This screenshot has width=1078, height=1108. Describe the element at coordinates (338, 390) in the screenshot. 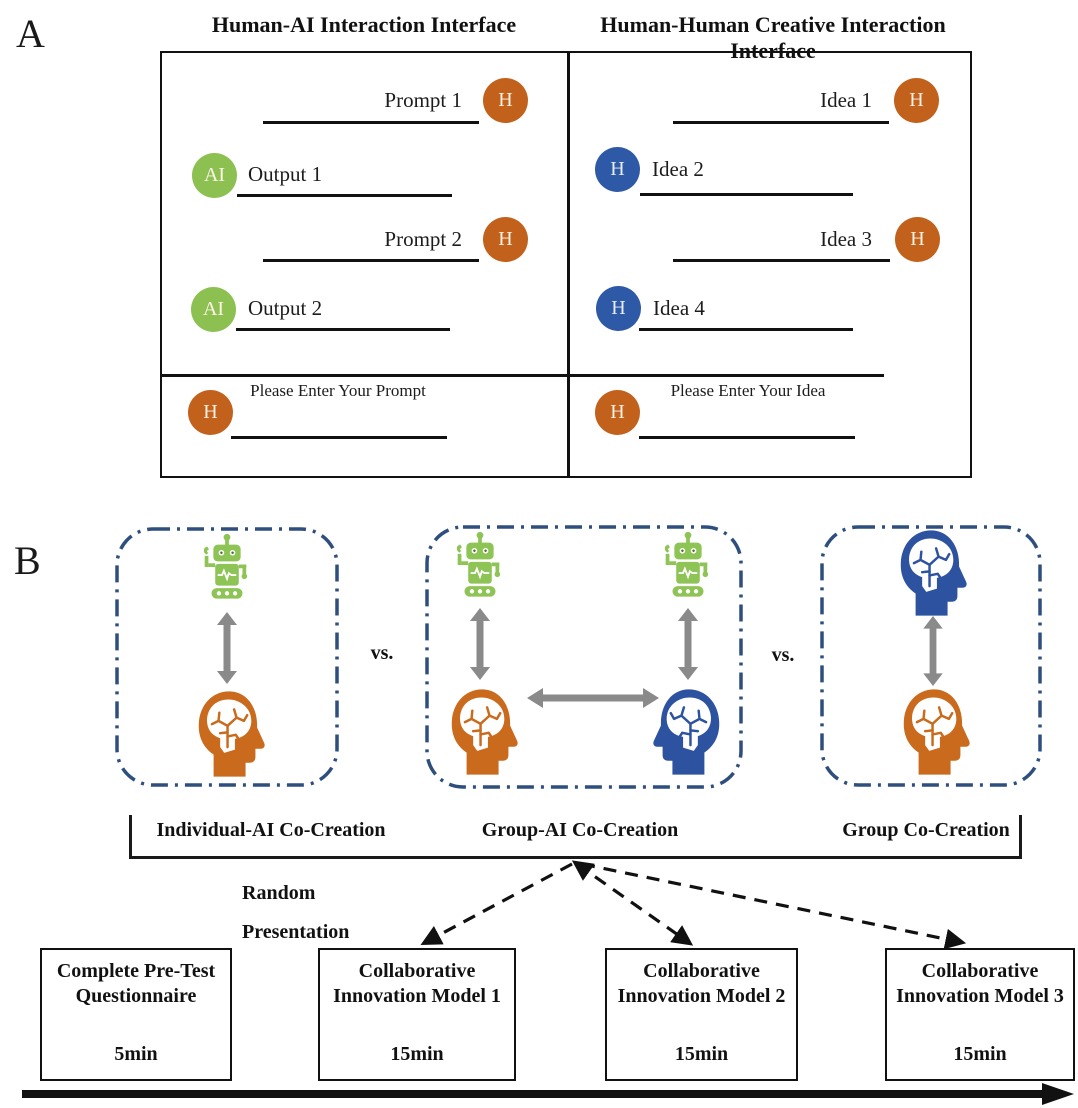

I see `input-placeholder: Please Enter Your Prompt` at that location.